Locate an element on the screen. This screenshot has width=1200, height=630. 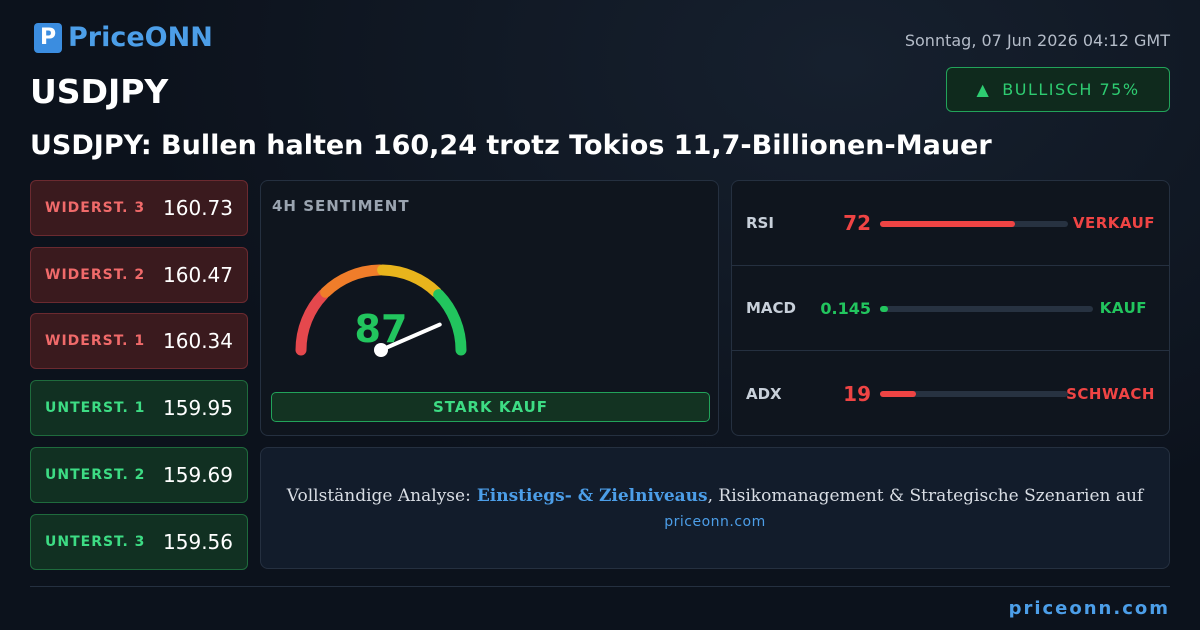
resistance-level: WIDERST. 3 160.73 is located at coordinates (139, 208).